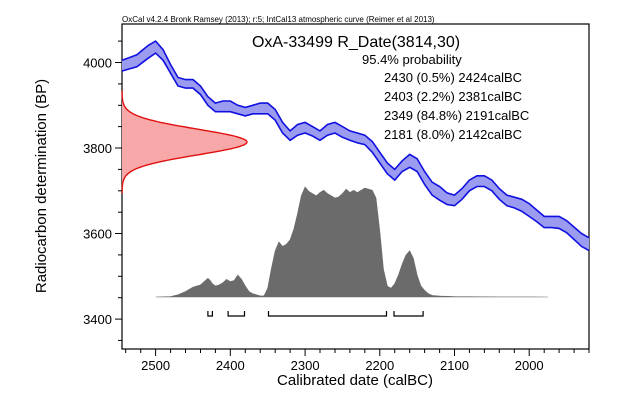  Describe the element at coordinates (356, 42) in the screenshot. I see `chart-title: OxA-33499 R_Date(3814,30)` at that location.